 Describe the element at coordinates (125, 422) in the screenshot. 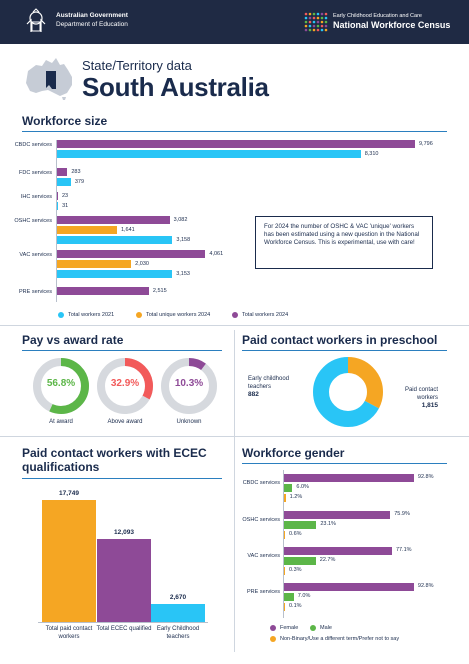

I see `donut-caption: Above award` at that location.